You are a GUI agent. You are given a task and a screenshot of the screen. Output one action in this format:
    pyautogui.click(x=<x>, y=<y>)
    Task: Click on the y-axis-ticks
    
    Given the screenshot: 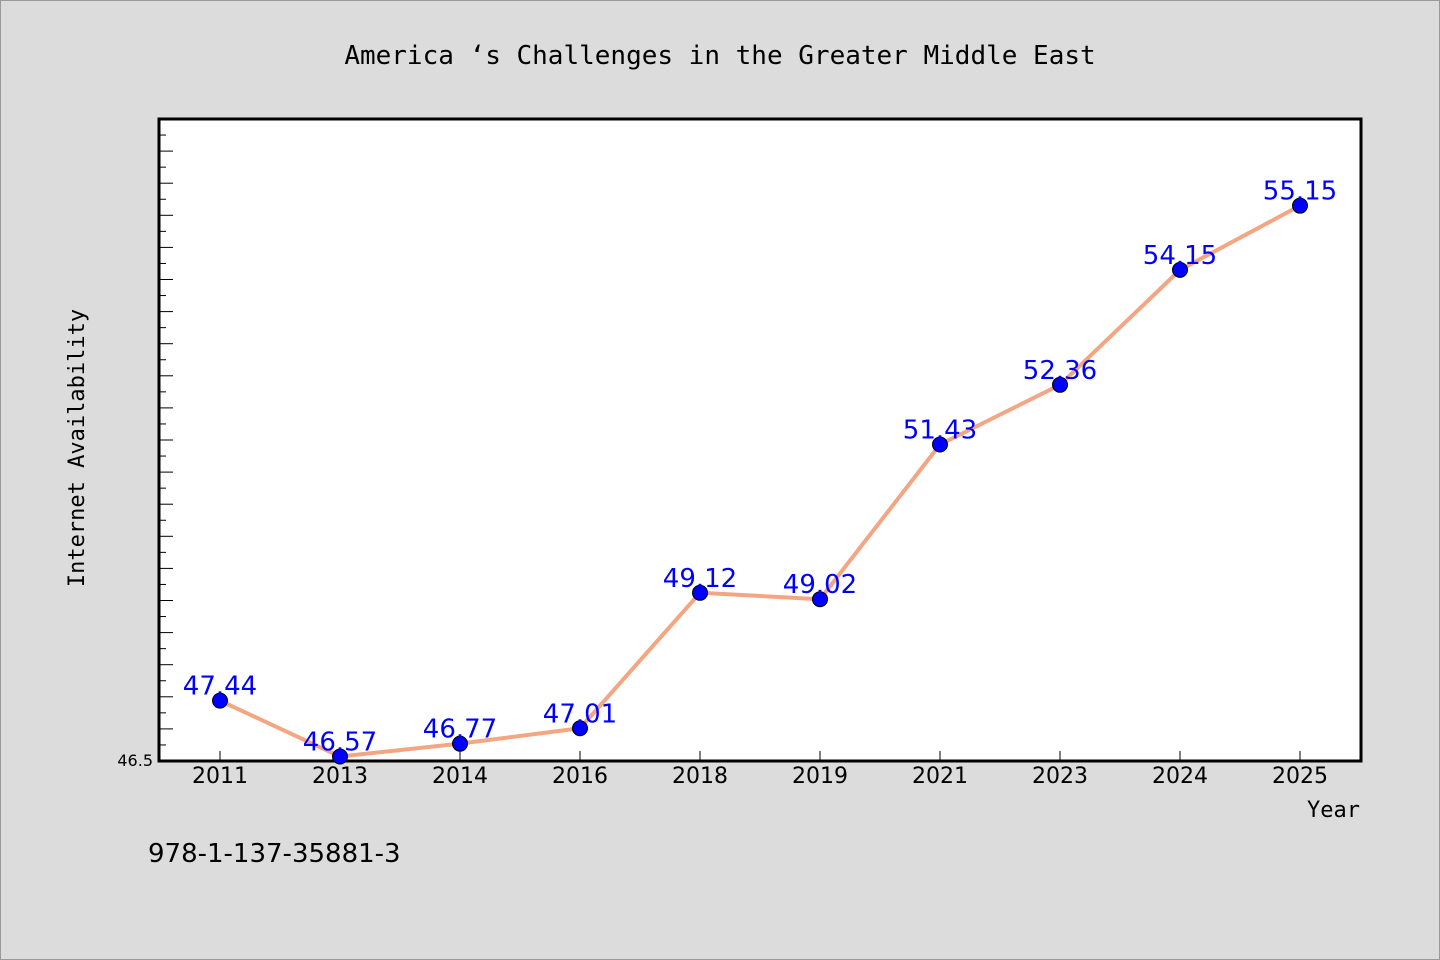 What is the action you would take?
    pyautogui.click(x=166, y=440)
    